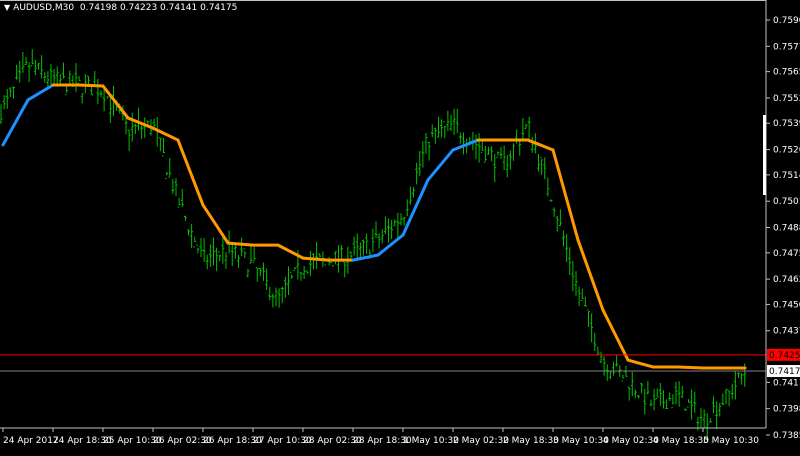 The height and width of the screenshot is (456, 800). What do you see at coordinates (82, 441) in the screenshot?
I see `x-tick-label: 24 Apr 18:30` at bounding box center [82, 441].